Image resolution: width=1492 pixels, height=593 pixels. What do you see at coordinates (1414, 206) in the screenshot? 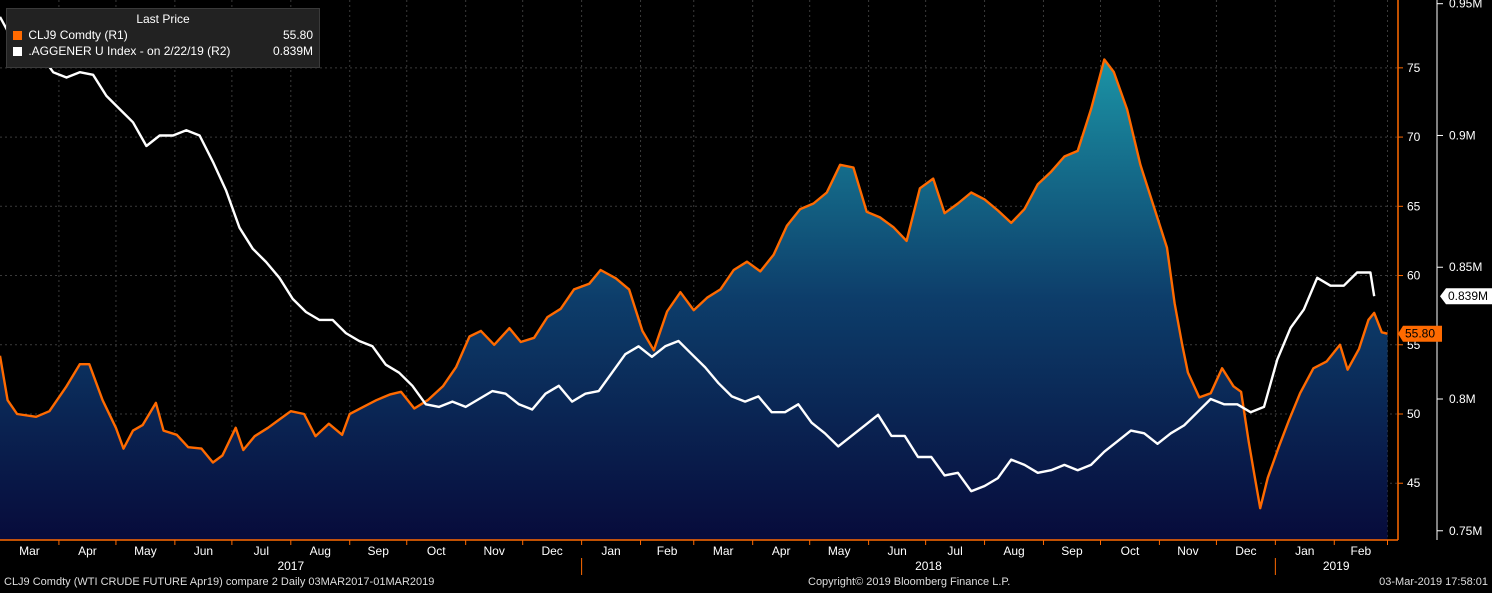
I see `r1-tick-label: 65` at bounding box center [1414, 206].